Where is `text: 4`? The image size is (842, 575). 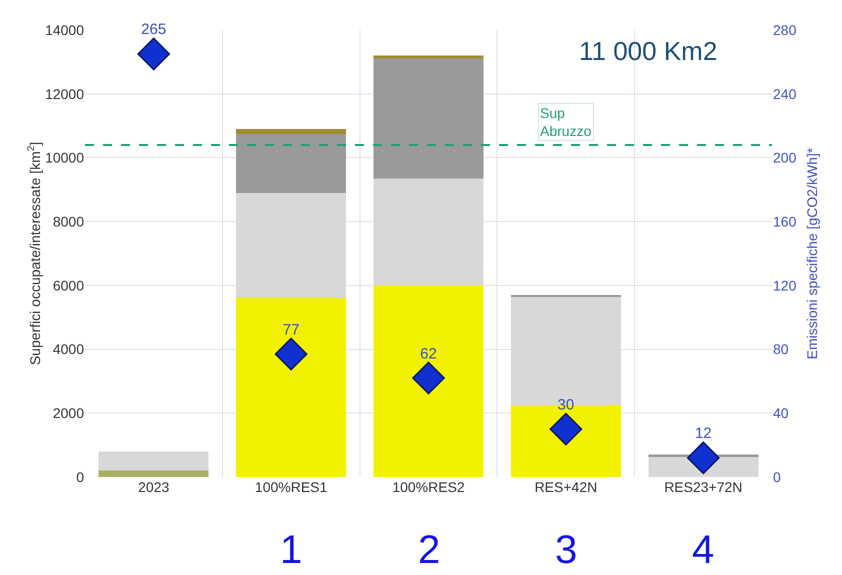
text: 4 is located at coordinates (703, 550).